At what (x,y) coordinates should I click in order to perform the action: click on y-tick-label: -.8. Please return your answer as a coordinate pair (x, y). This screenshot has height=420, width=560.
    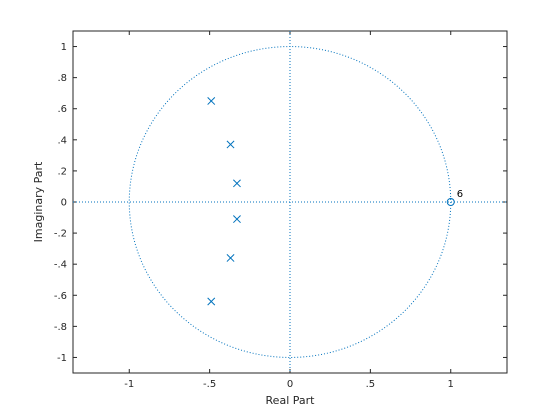
    Looking at the image, I should click on (60, 327).